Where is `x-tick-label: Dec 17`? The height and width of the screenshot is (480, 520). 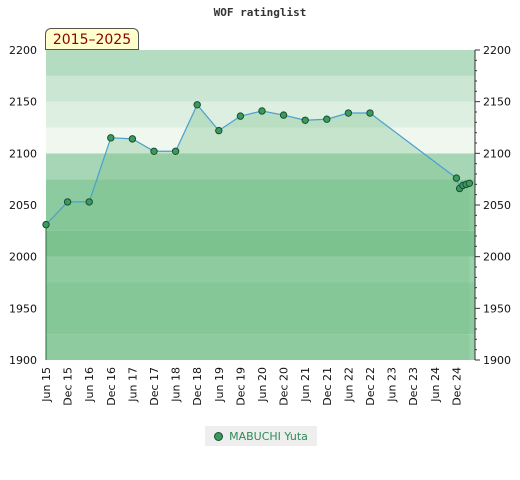
x-tick-label: Dec 17 is located at coordinates (154, 386).